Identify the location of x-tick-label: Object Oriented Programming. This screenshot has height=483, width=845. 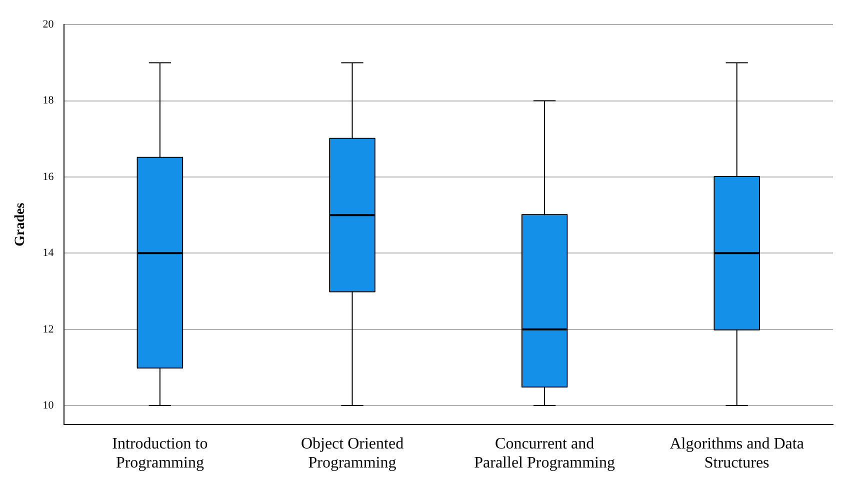
(352, 453).